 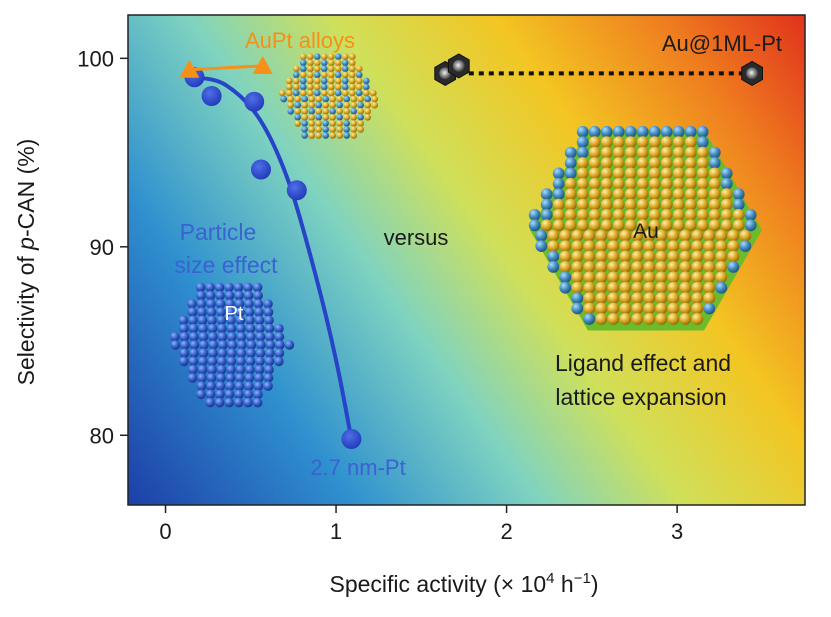 What do you see at coordinates (416, 237) in the screenshot?
I see `annotation-versus: versus` at bounding box center [416, 237].